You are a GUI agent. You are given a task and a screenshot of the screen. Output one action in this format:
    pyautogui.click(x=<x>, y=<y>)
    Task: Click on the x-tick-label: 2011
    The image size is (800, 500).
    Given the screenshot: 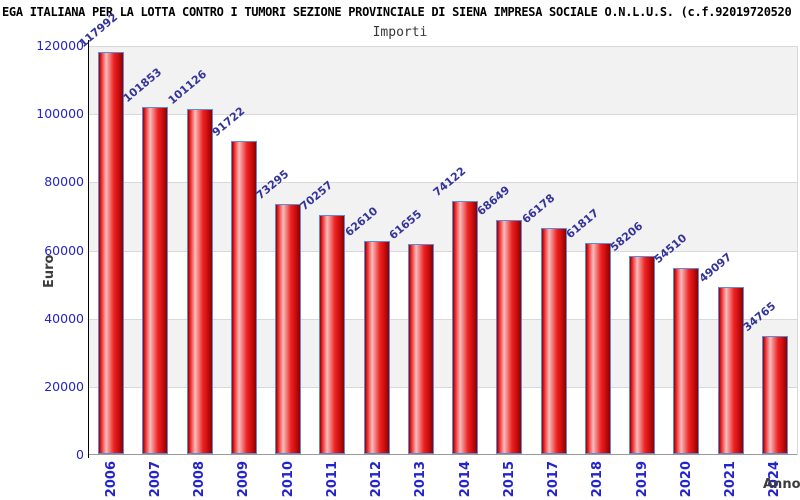 What is the action you would take?
    pyautogui.click(x=332, y=480)
    